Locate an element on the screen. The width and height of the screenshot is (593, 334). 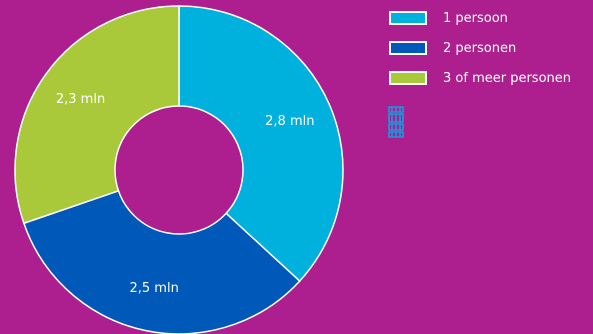
data-label-3-of-meer-personen: 2,3 mln is located at coordinates (80, 99).